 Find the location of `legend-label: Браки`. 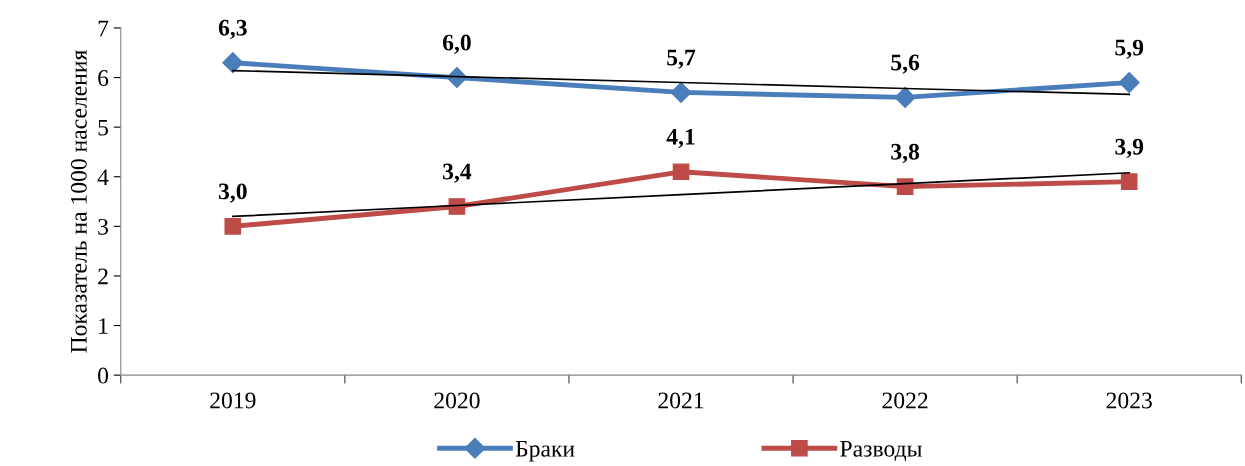

legend-label: Браки is located at coordinates (545, 451).